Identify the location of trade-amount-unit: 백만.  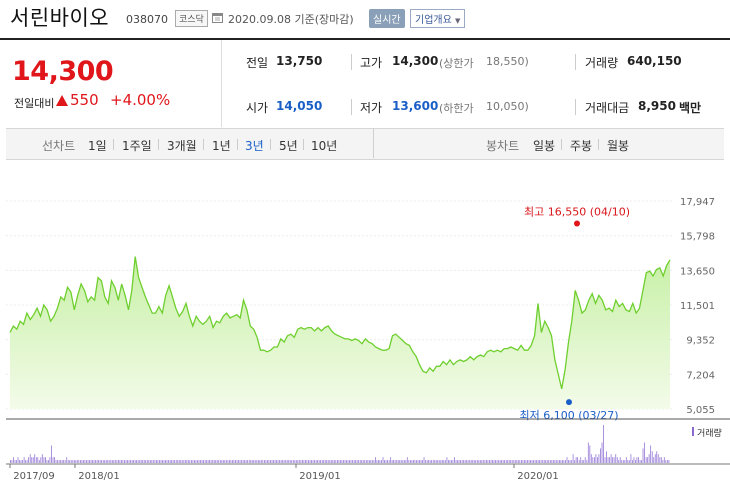
(690, 108).